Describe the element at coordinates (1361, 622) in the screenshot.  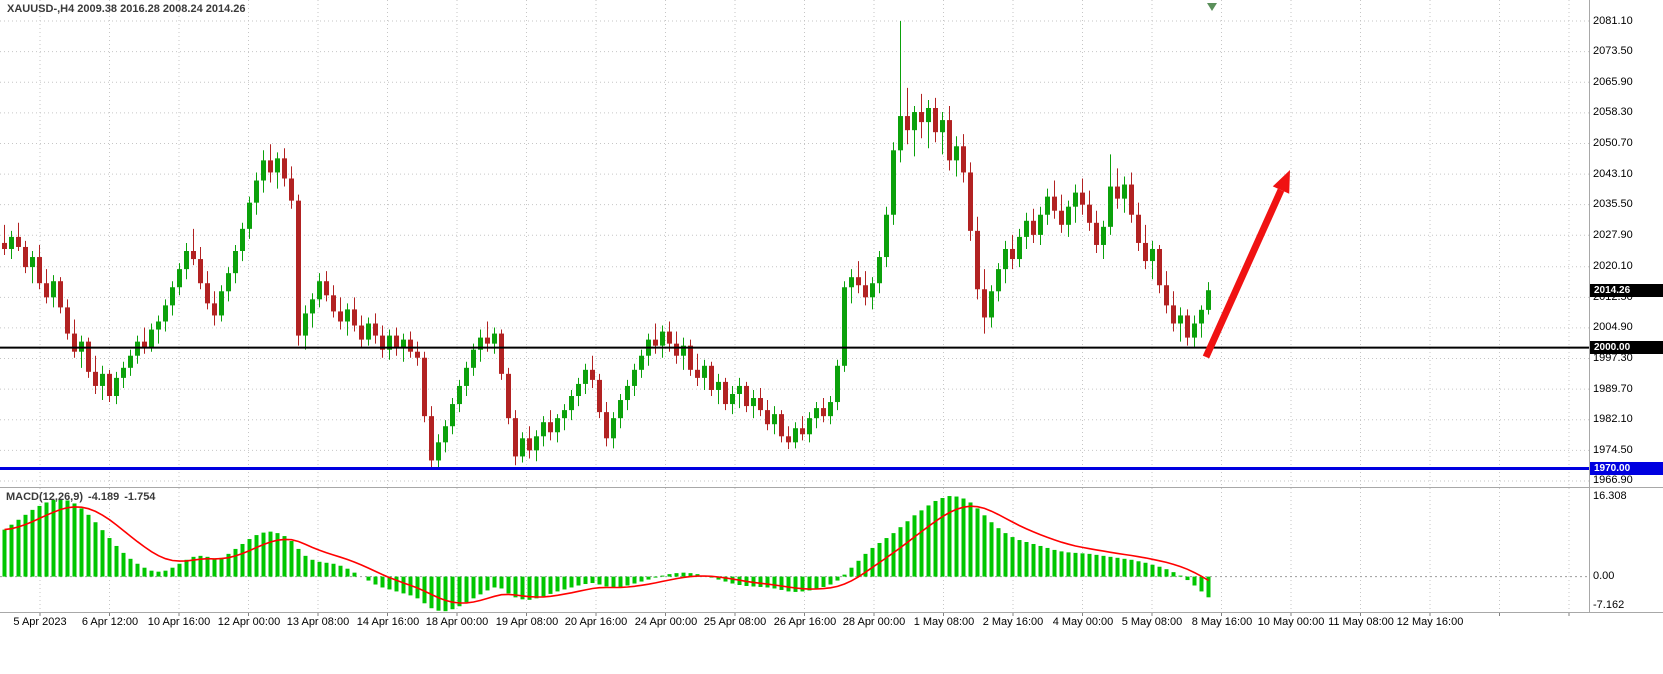
I see `time-axis-label: 11 May 08:00` at that location.